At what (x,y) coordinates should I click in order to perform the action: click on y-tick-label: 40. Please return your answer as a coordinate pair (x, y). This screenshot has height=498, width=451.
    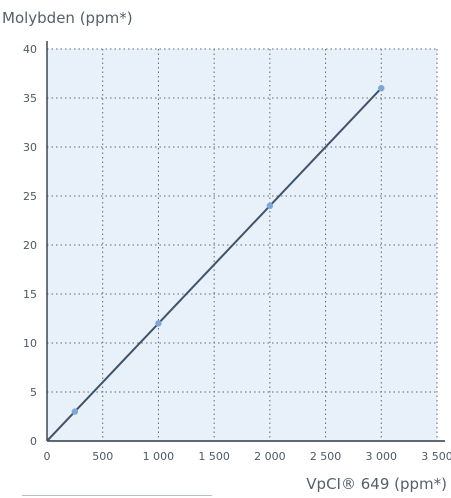
    Looking at the image, I should click on (30, 49).